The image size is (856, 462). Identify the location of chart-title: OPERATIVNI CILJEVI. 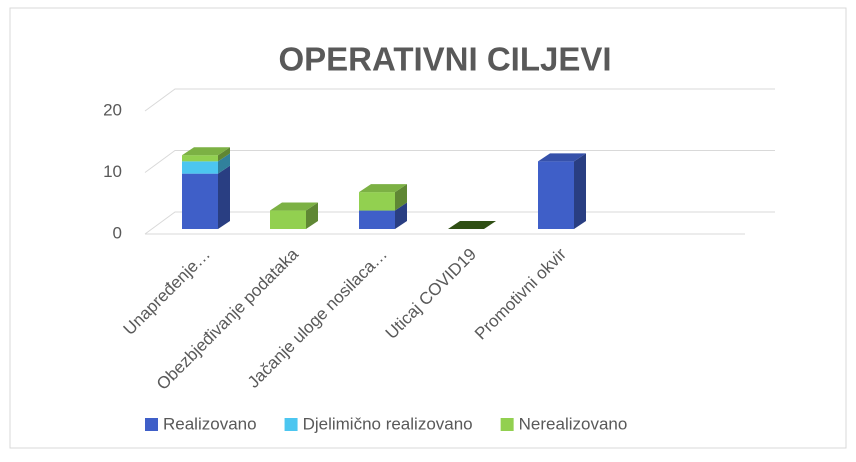
(444, 59).